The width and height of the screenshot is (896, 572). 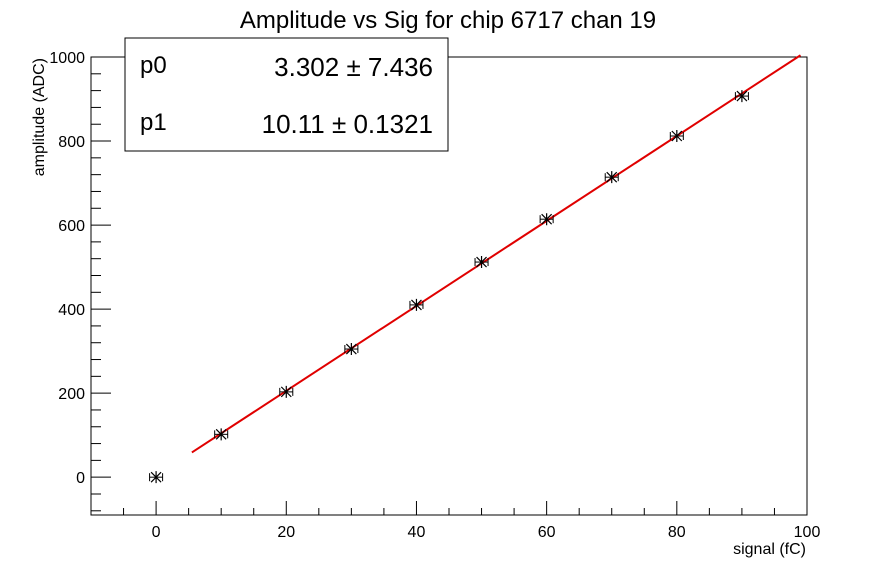 I want to click on y-axis-label: amplitude (ADC), so click(x=39, y=117).